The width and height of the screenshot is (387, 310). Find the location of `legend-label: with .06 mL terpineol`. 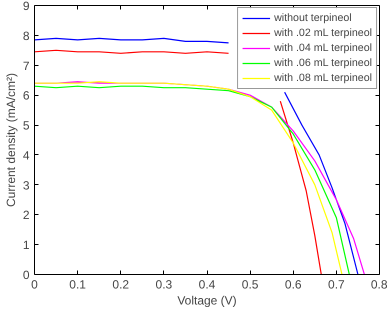

legend-label: with .06 mL terpineol is located at coordinates (323, 63).